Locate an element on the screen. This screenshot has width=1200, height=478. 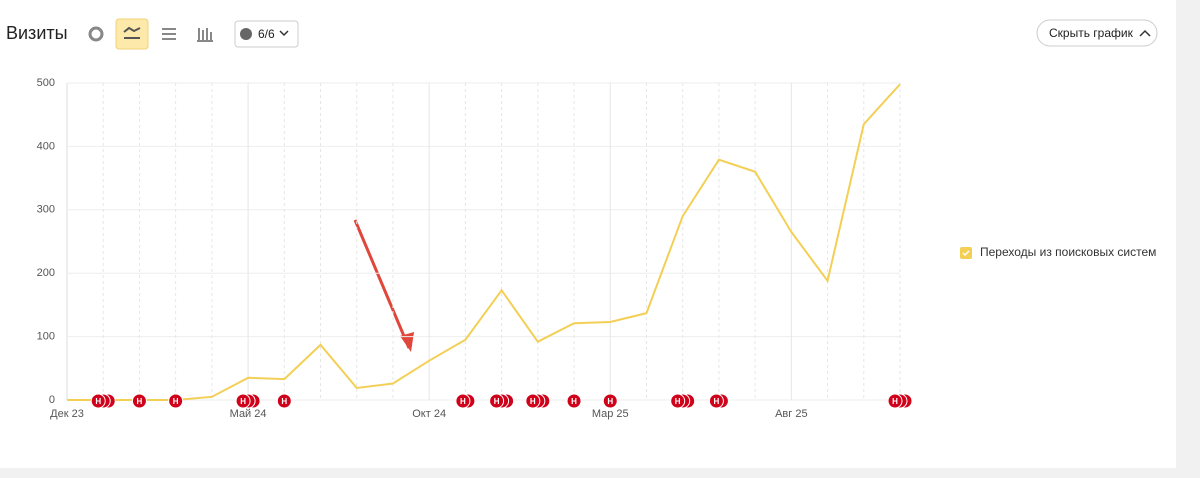
chart-type-line is located at coordinates (132, 34).